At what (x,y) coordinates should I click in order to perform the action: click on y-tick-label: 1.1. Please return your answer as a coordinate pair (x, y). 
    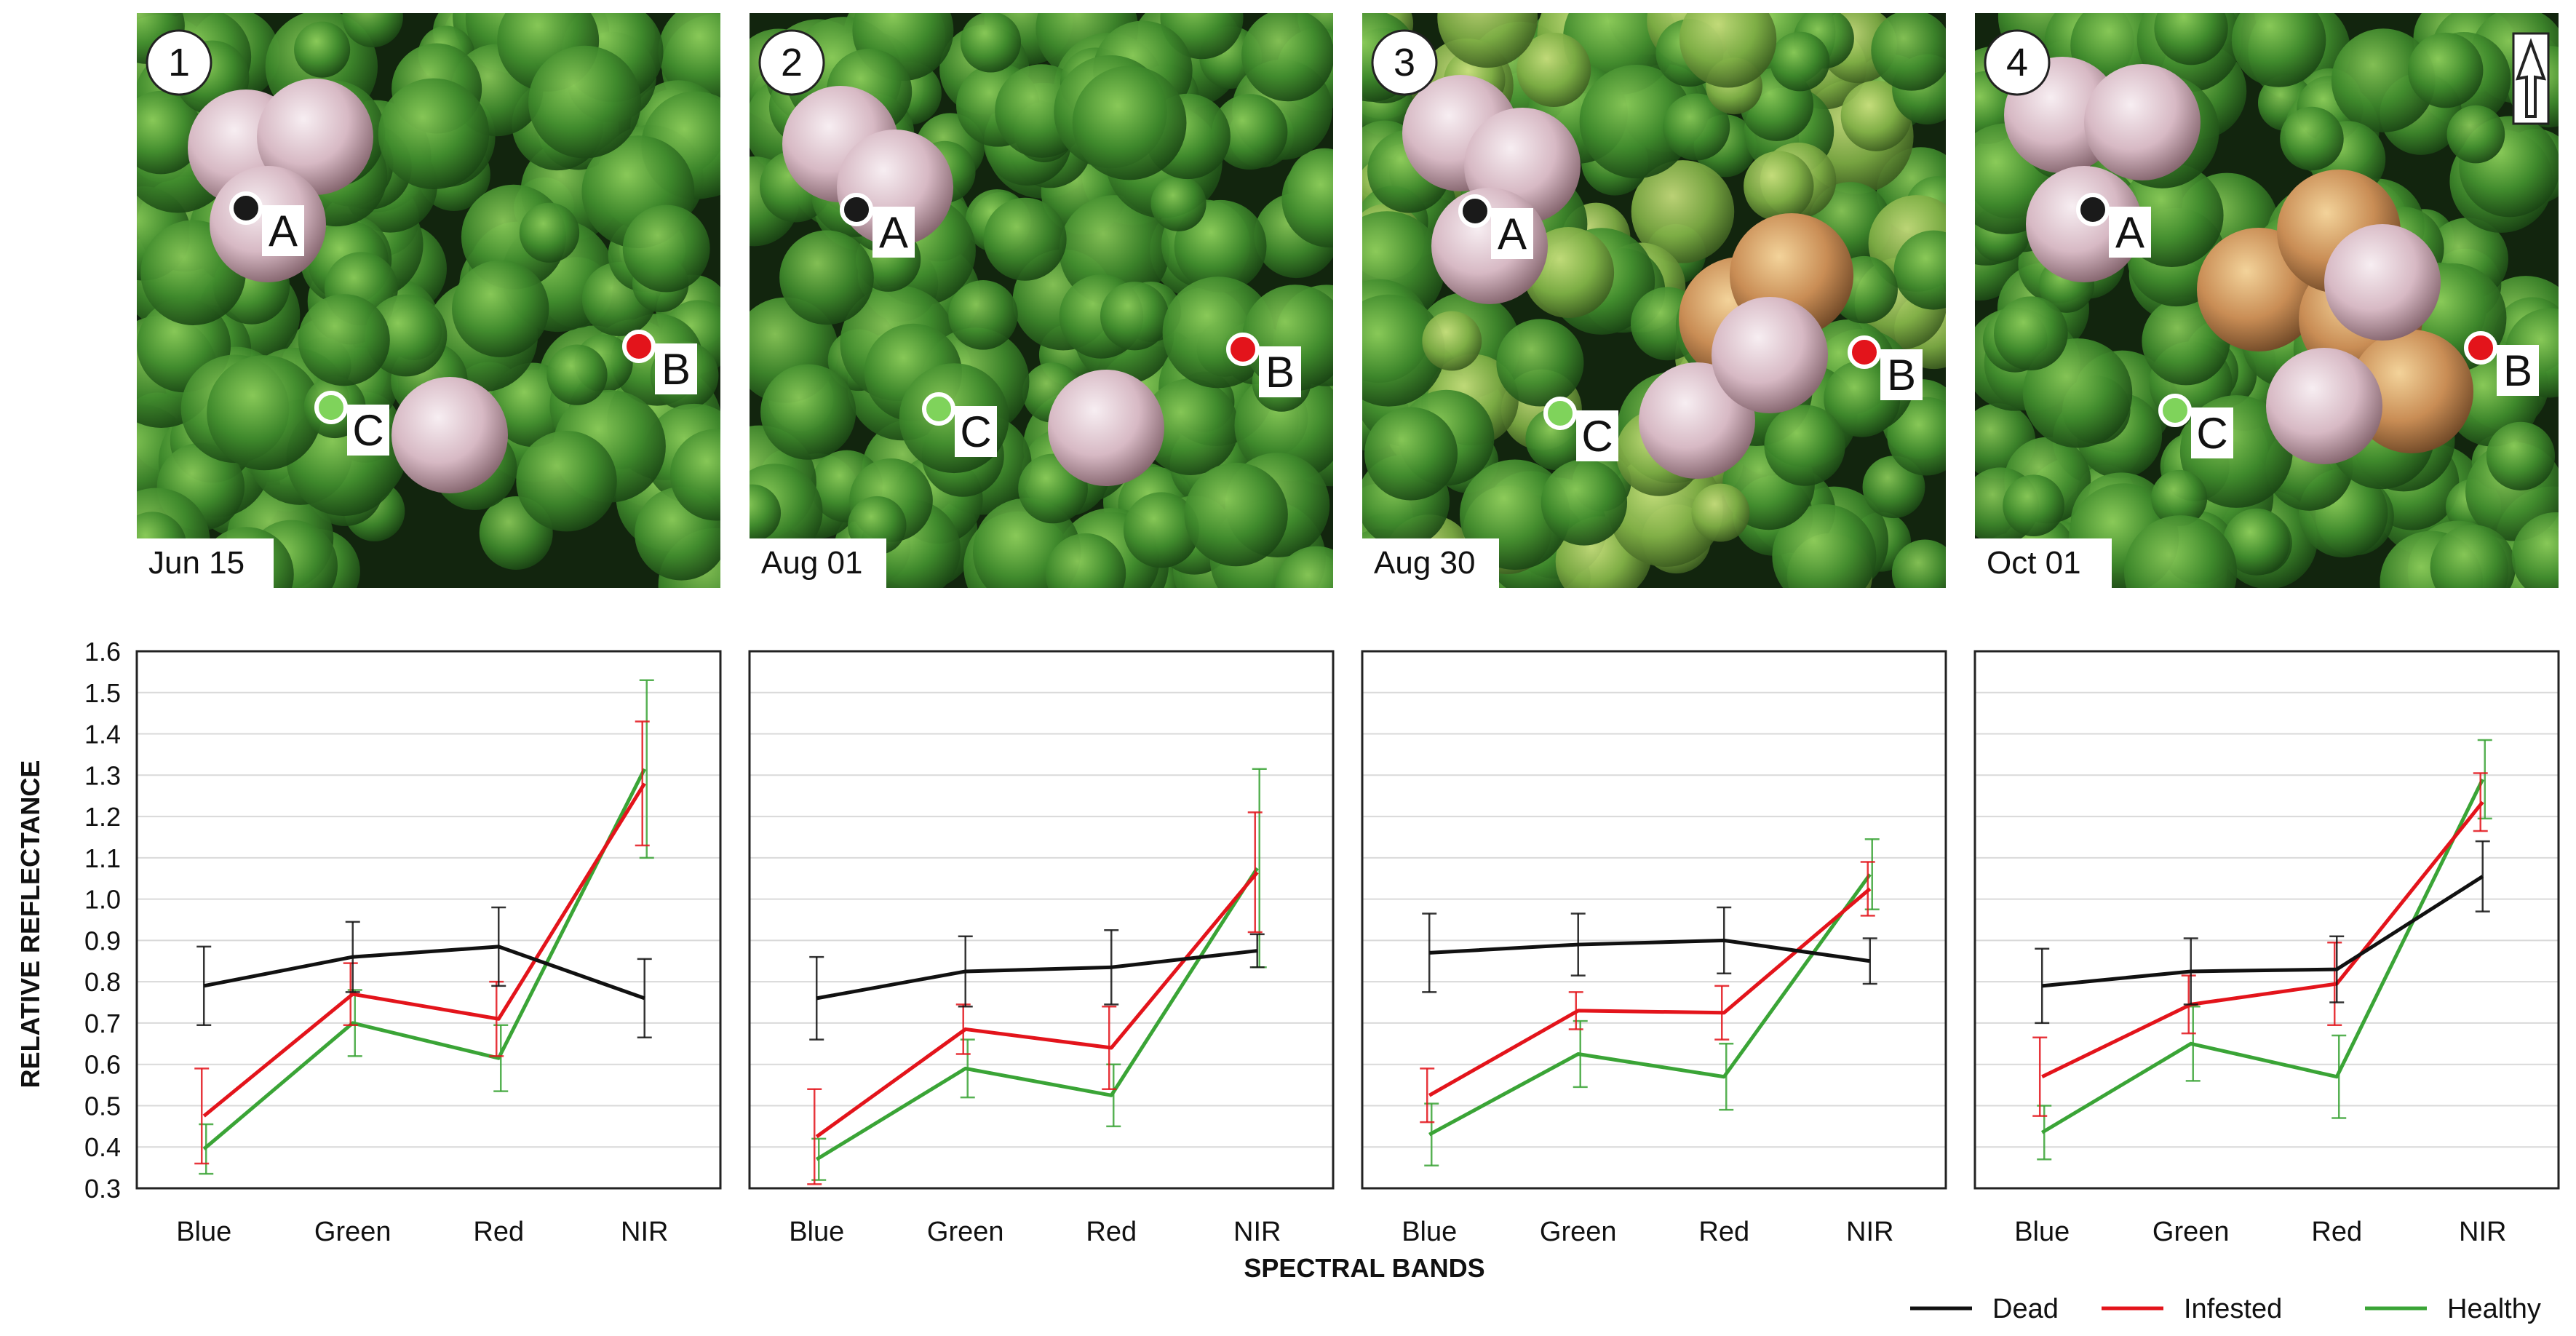
    Looking at the image, I should click on (102, 858).